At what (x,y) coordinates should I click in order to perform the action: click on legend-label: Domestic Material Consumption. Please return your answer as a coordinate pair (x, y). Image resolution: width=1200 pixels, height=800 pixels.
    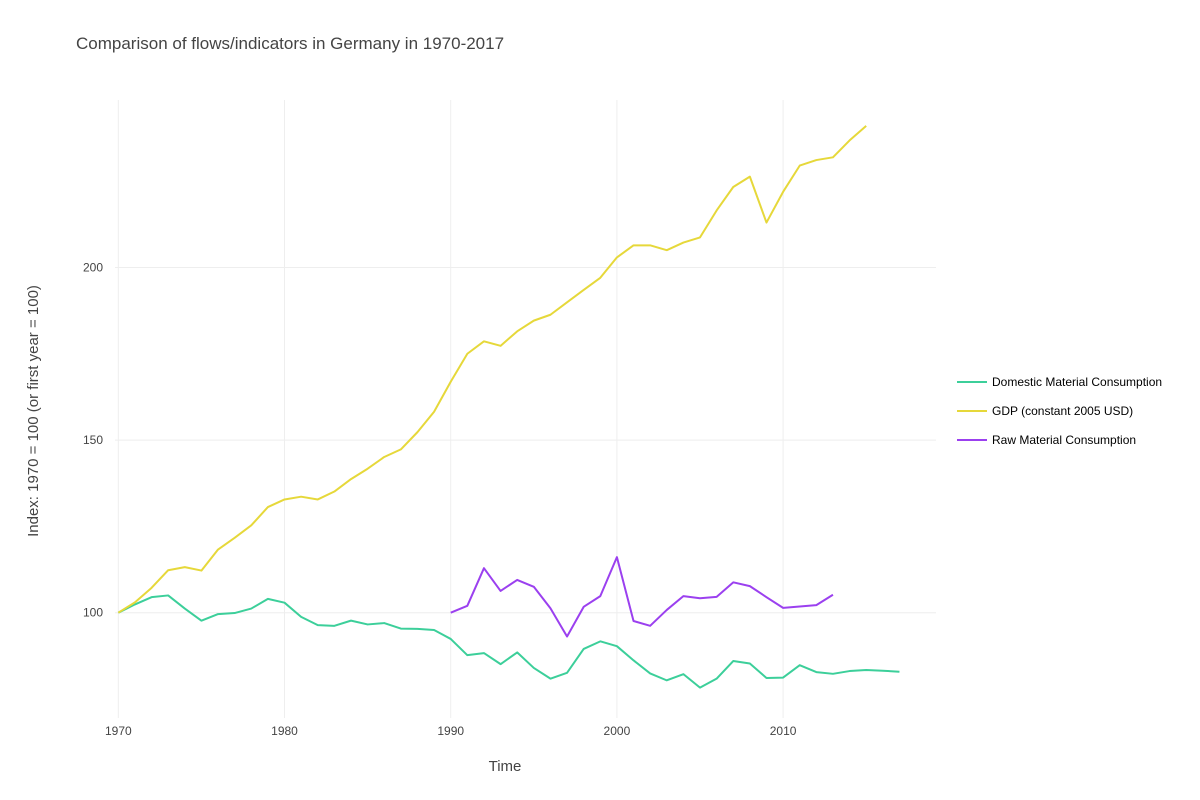
    Looking at the image, I should click on (1077, 382).